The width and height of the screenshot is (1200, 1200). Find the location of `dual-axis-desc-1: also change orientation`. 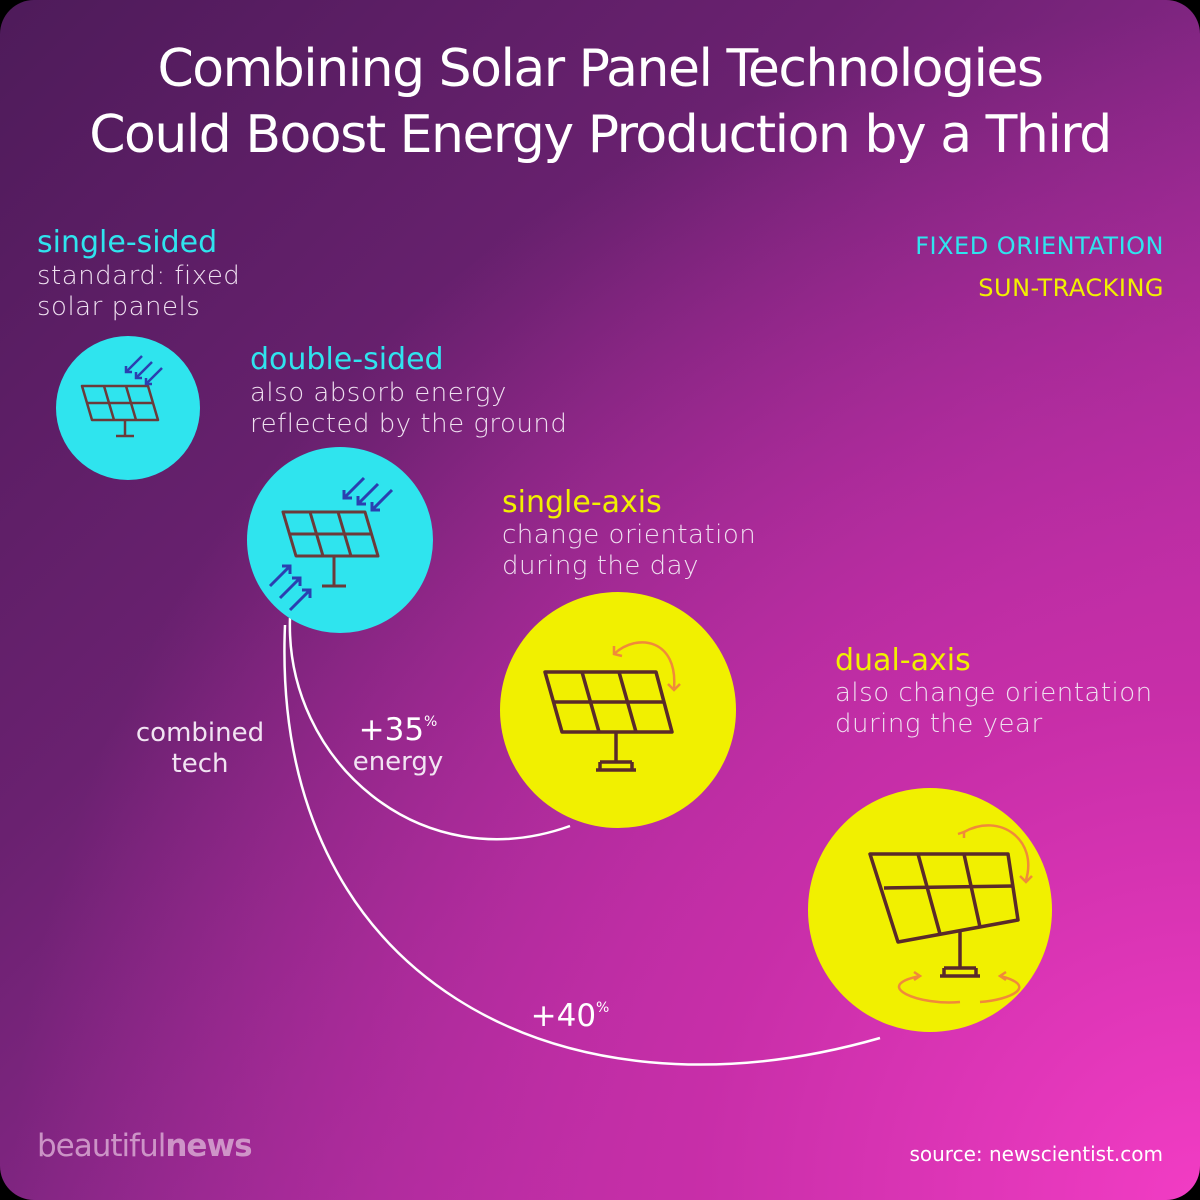

dual-axis-desc-1: also change orientation is located at coordinates (994, 693).